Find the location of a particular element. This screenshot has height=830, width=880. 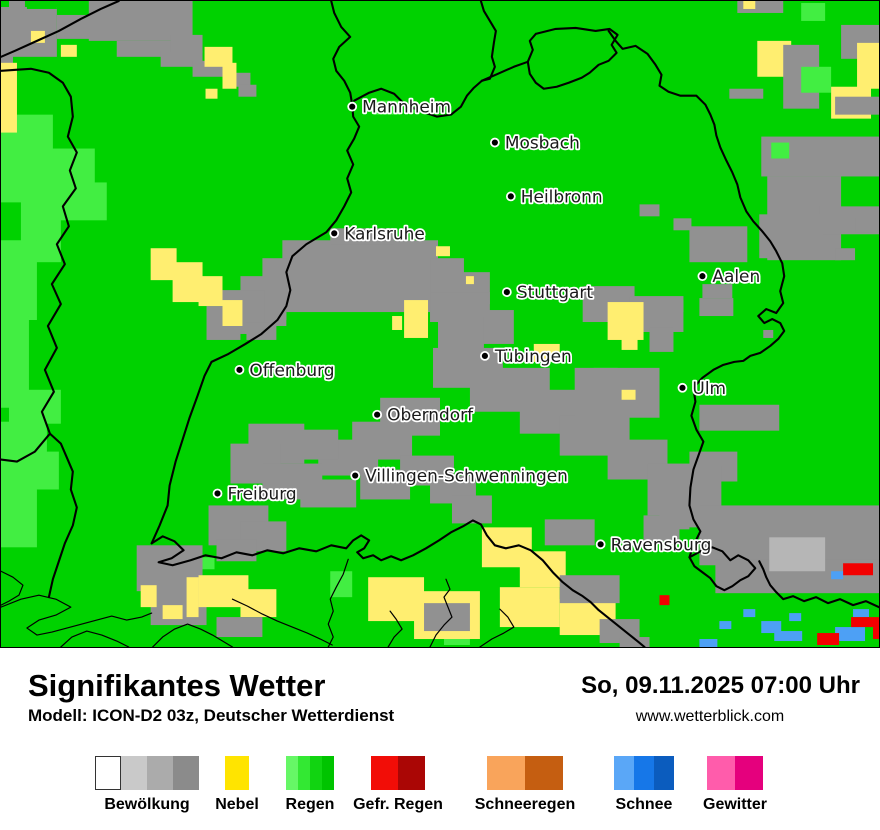

city-label: Oberndorf is located at coordinates (430, 415).